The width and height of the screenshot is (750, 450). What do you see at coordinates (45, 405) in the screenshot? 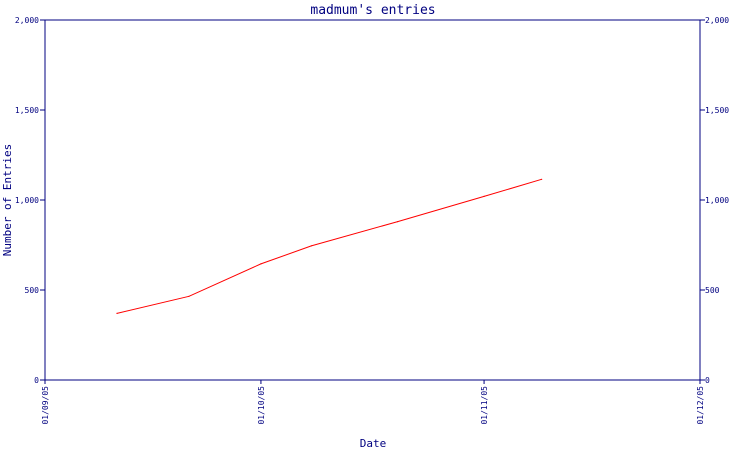
I see `x-tick-label: 01/09/05` at bounding box center [45, 405].